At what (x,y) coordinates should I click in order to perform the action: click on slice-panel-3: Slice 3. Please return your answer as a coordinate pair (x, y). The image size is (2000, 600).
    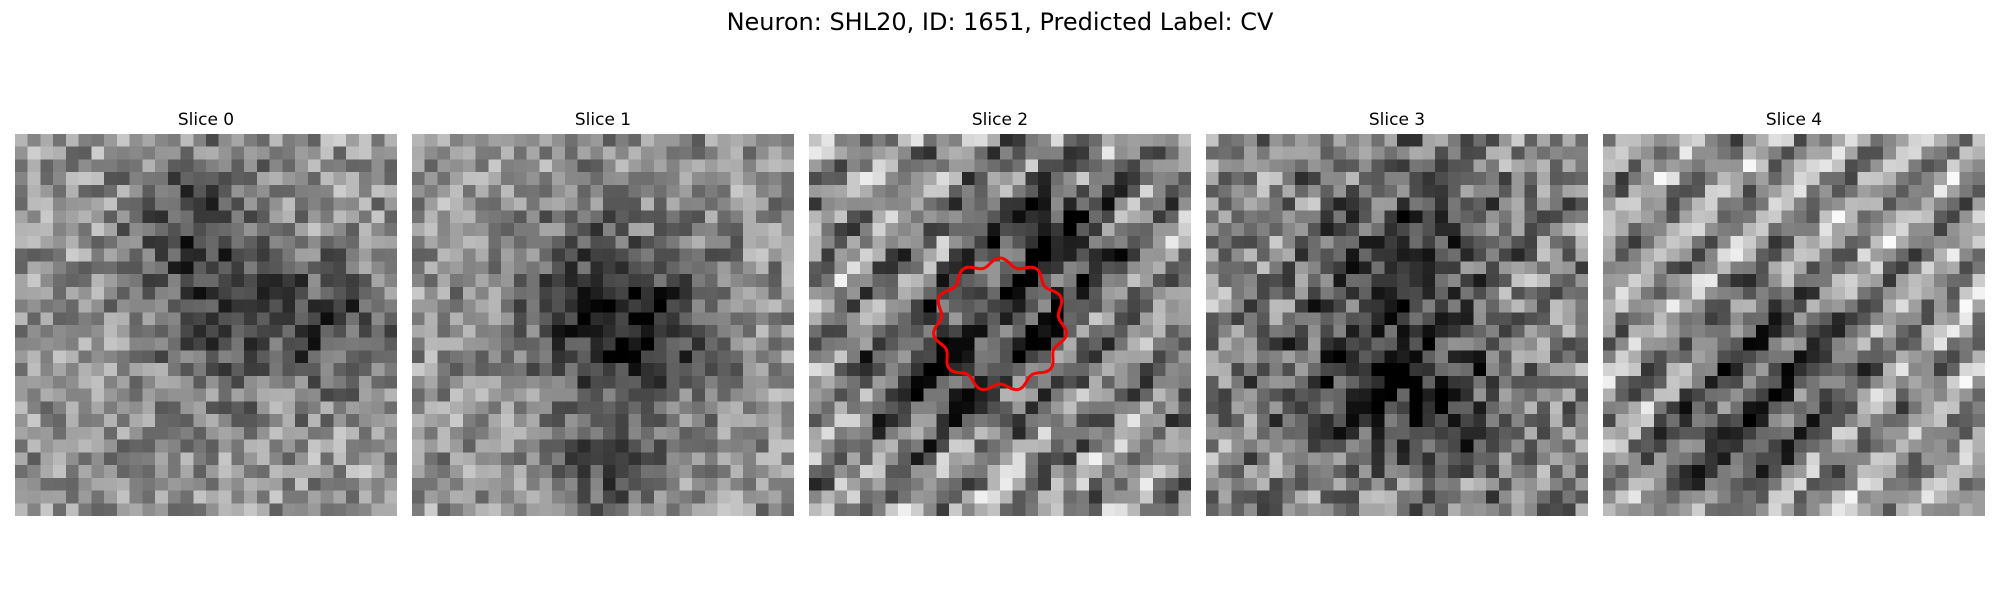
    Looking at the image, I should click on (1397, 312).